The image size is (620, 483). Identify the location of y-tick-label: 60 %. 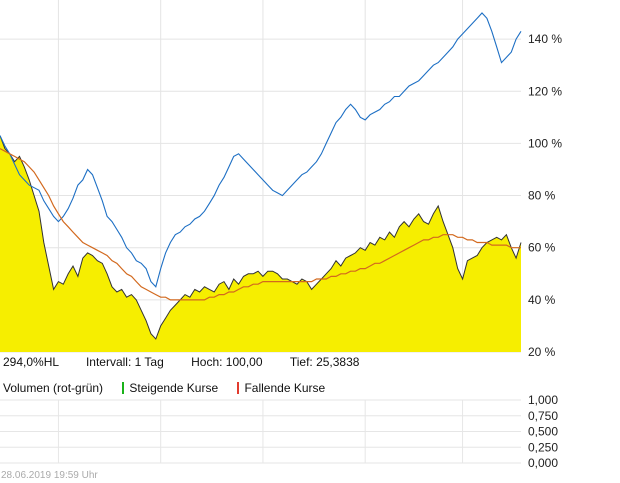
(542, 248).